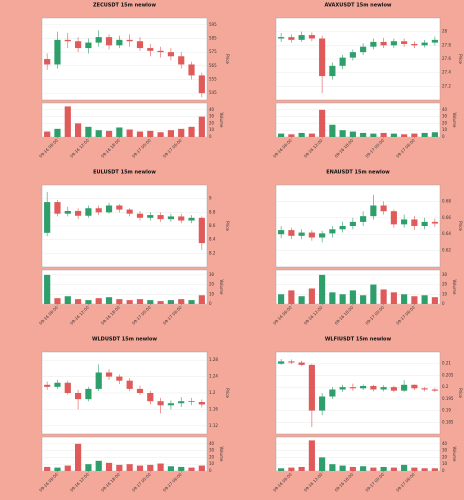  Describe the element at coordinates (210, 198) in the screenshot. I see `y-tick-label: 9` at that location.